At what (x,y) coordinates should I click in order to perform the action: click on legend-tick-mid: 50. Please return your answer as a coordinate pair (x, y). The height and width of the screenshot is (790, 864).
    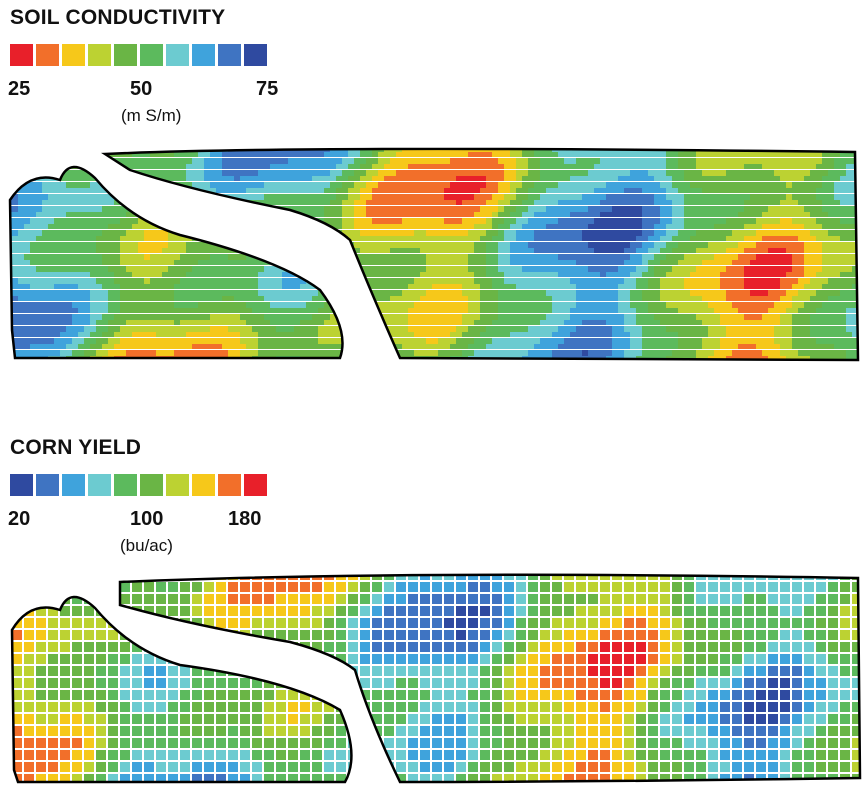
    Looking at the image, I should click on (141, 89).